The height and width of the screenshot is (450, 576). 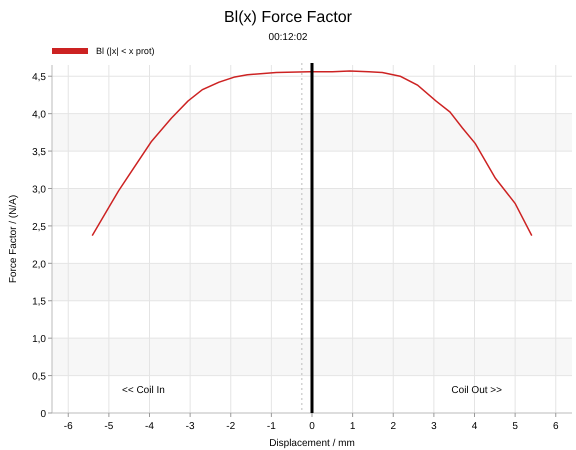 I want to click on chart-title: Bl(x) Force Factor, so click(x=288, y=17).